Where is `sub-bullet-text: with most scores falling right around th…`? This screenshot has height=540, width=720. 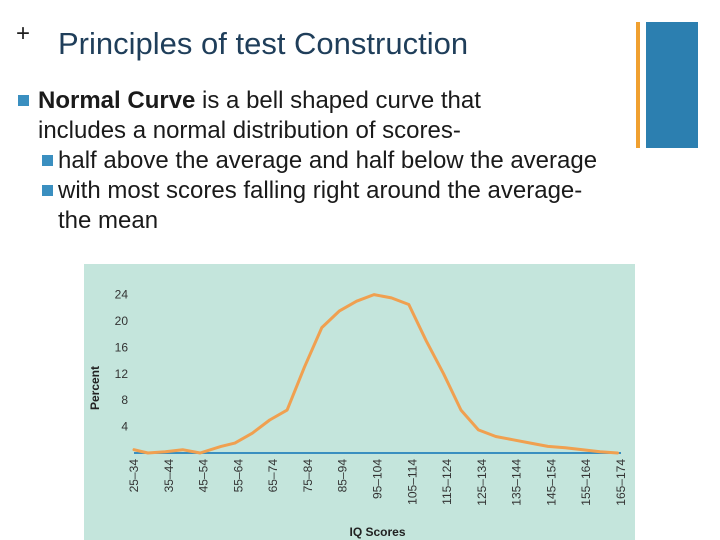
sub-bullet-text: with most scores falling right around th… is located at coordinates (320, 190).